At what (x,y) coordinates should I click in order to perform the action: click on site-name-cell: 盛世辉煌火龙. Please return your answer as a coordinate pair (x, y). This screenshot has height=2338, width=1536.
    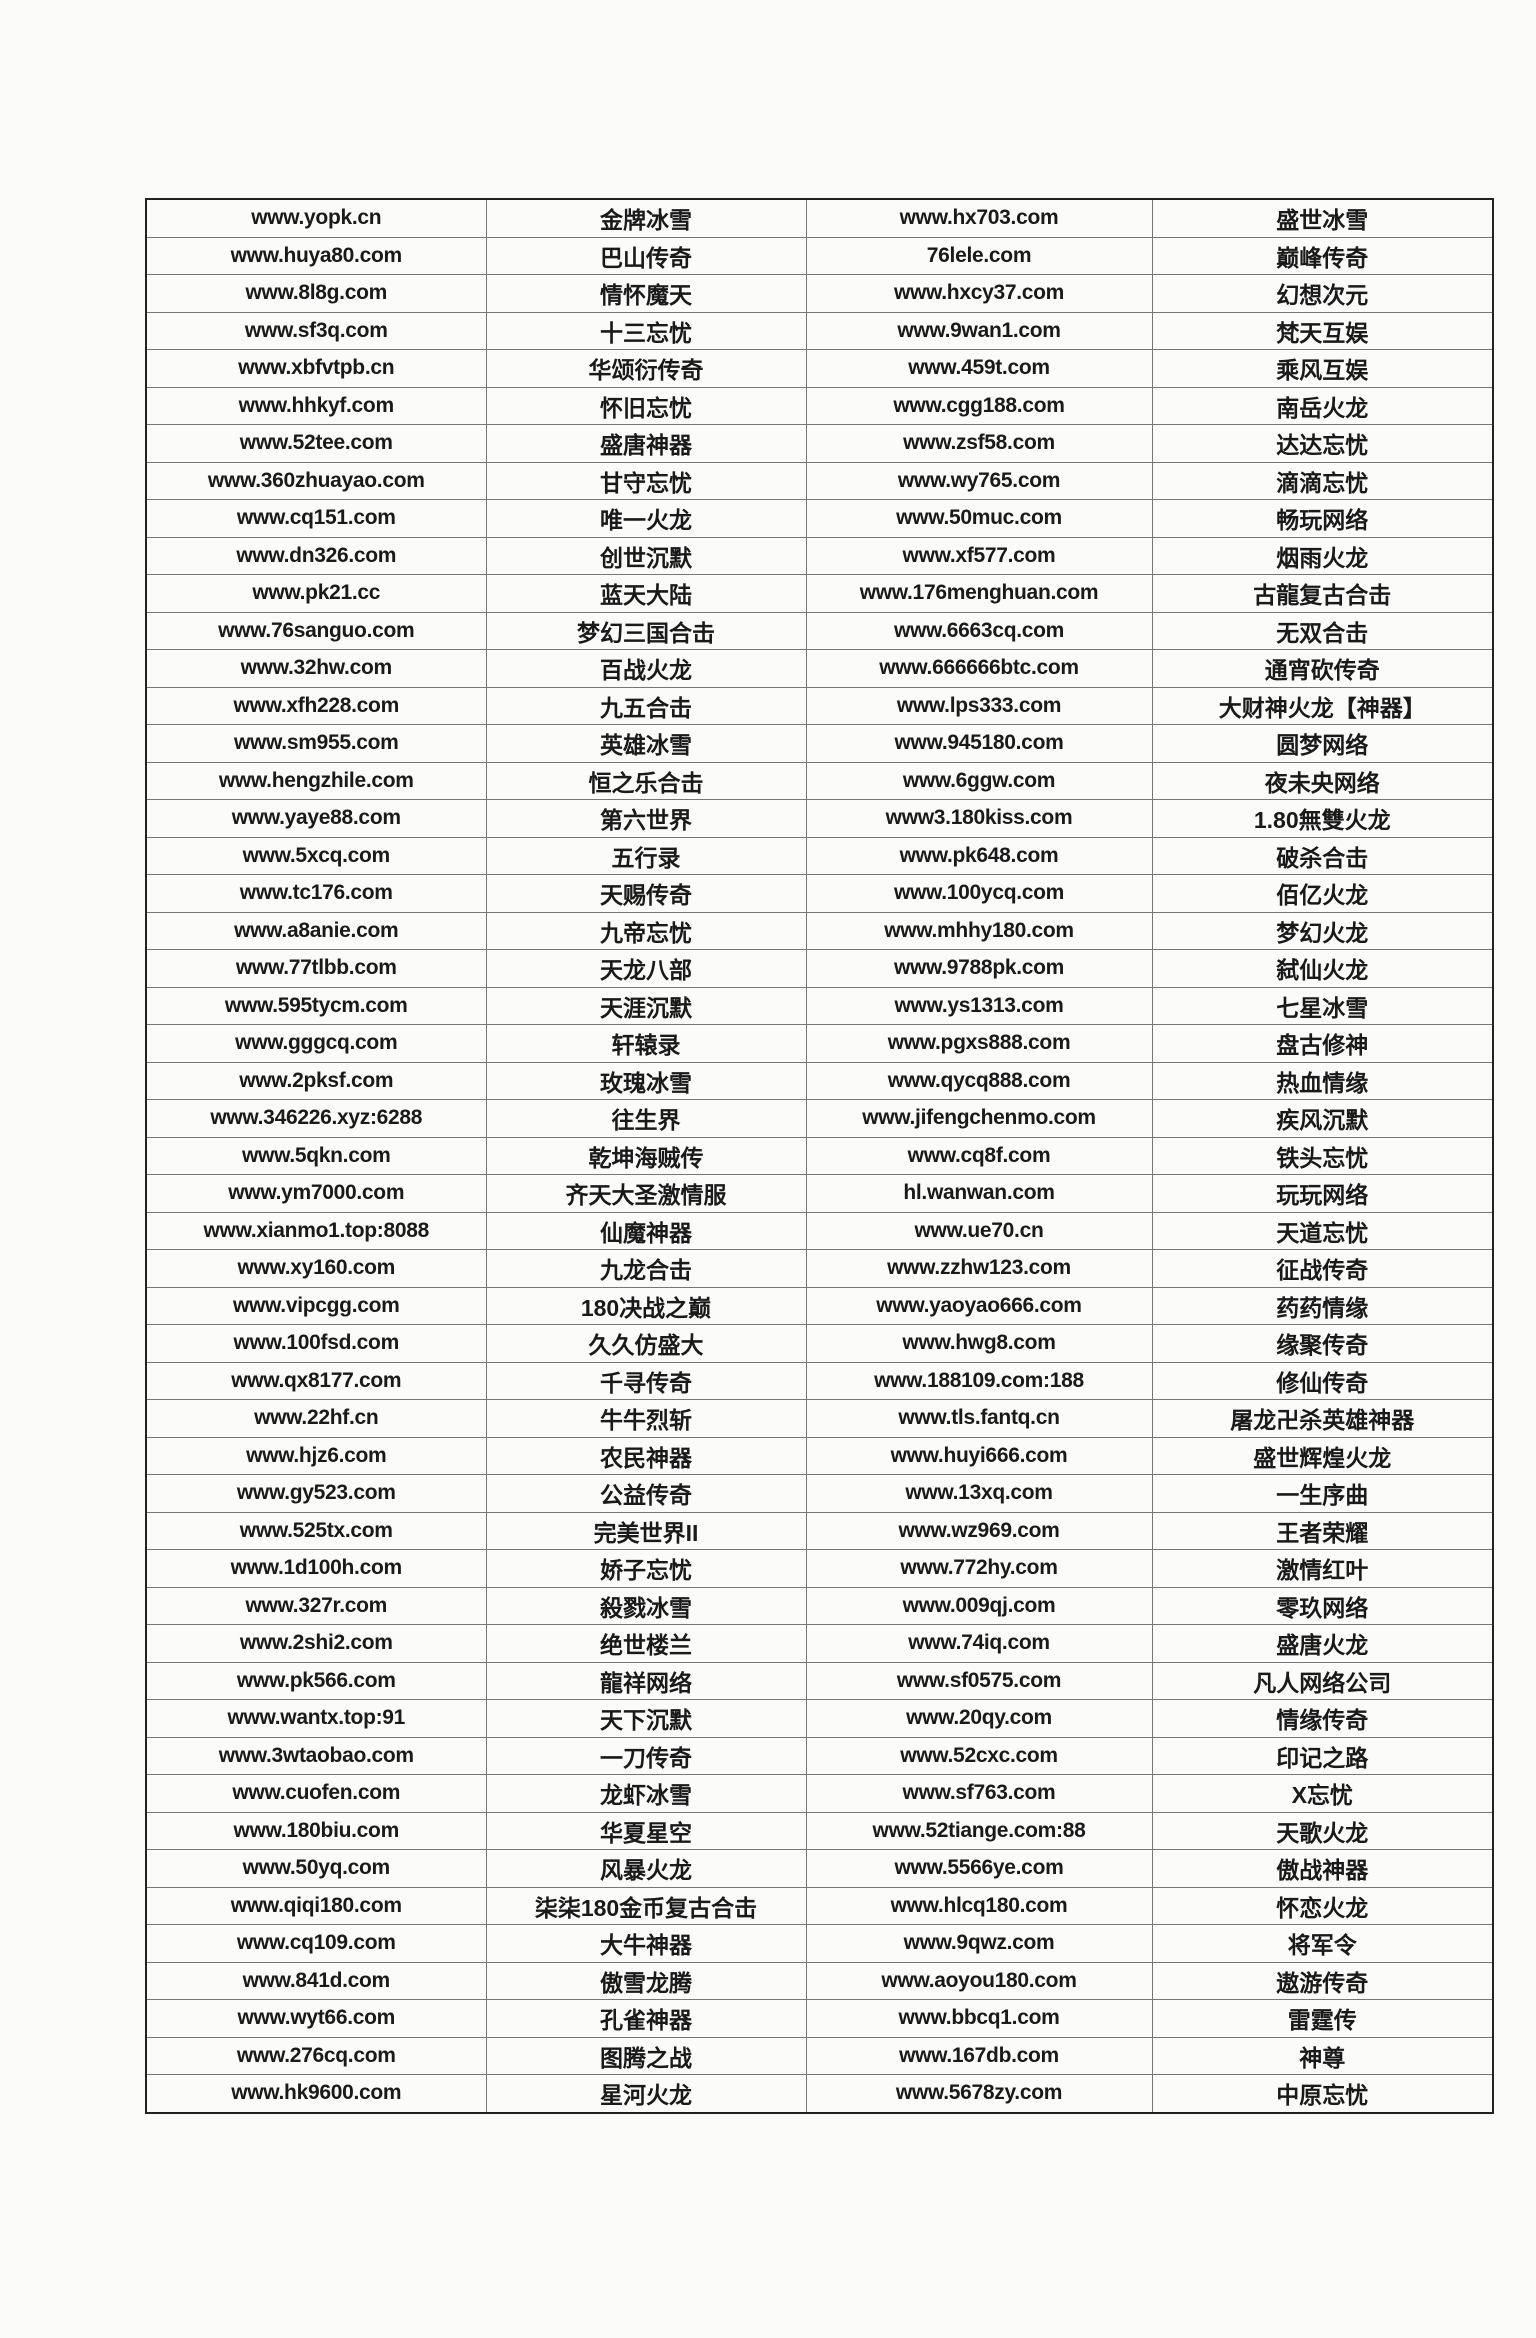
    Looking at the image, I should click on (1322, 1455).